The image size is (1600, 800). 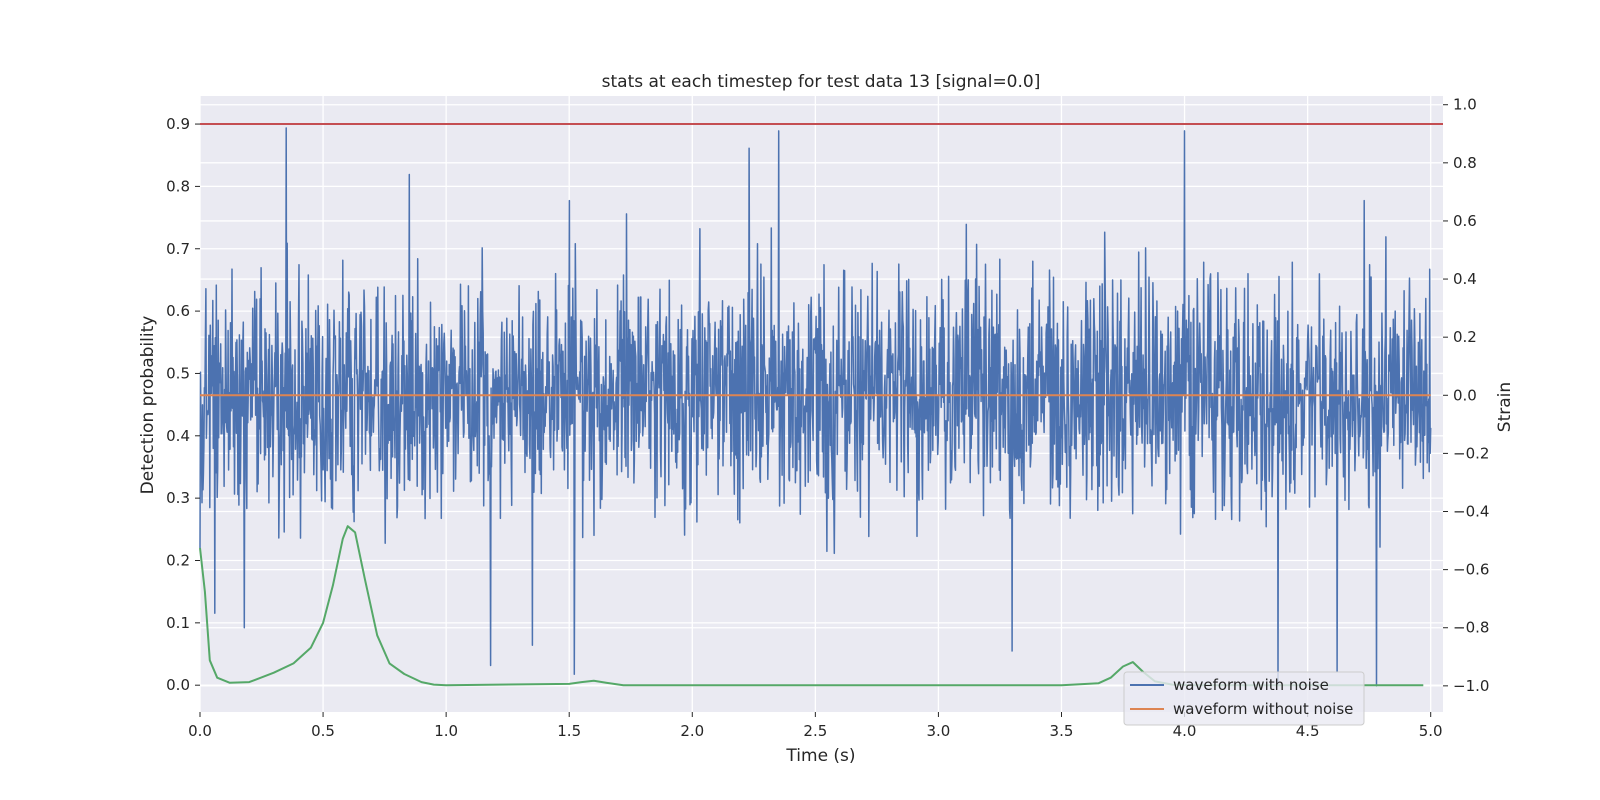 I want to click on y-axis-right: −1.0 −0.8 −0.6 −0.4 −0.2 0.0 0.2 0.4 0.6 0.8 1.0, so click(x=1466, y=395).